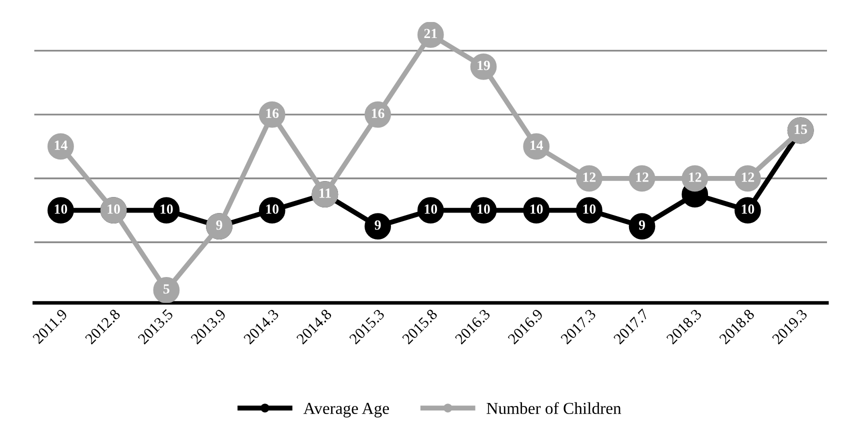  I want to click on legend-label: Number of Children, so click(554, 408).